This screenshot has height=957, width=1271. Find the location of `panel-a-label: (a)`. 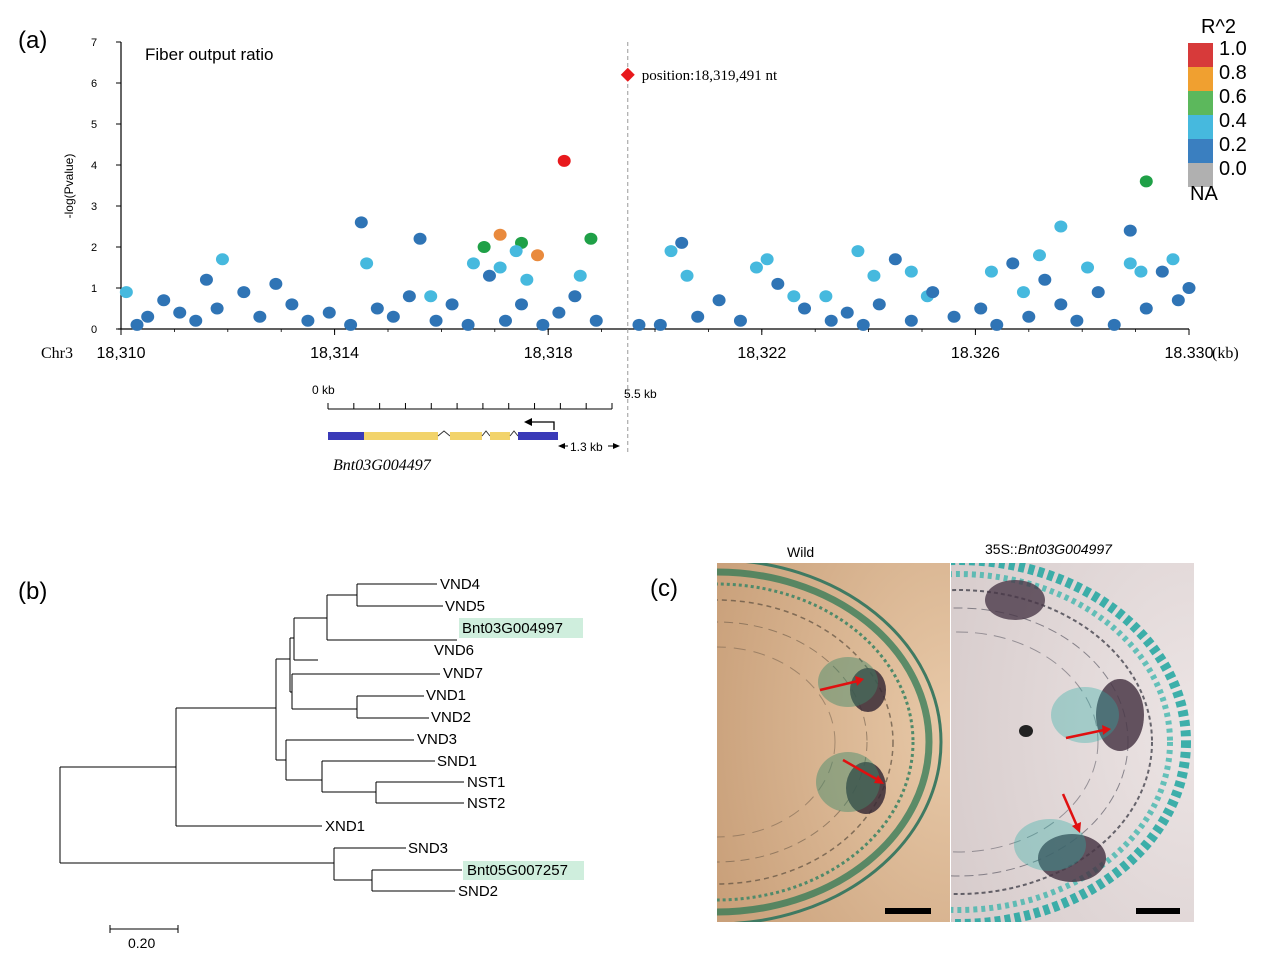

panel-a-label: (a) is located at coordinates (32, 40).